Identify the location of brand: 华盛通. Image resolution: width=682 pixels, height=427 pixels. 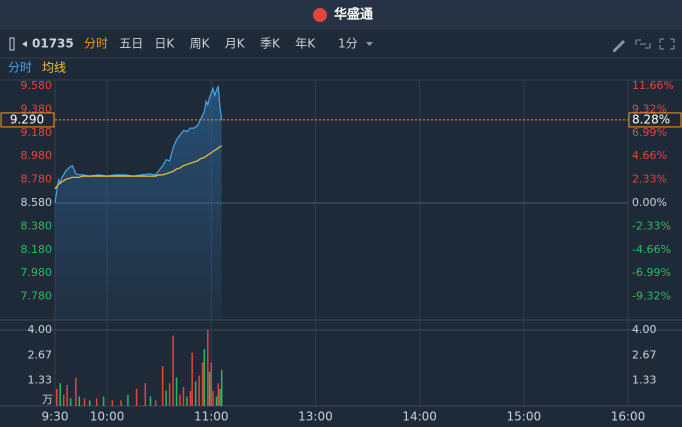
(353, 15).